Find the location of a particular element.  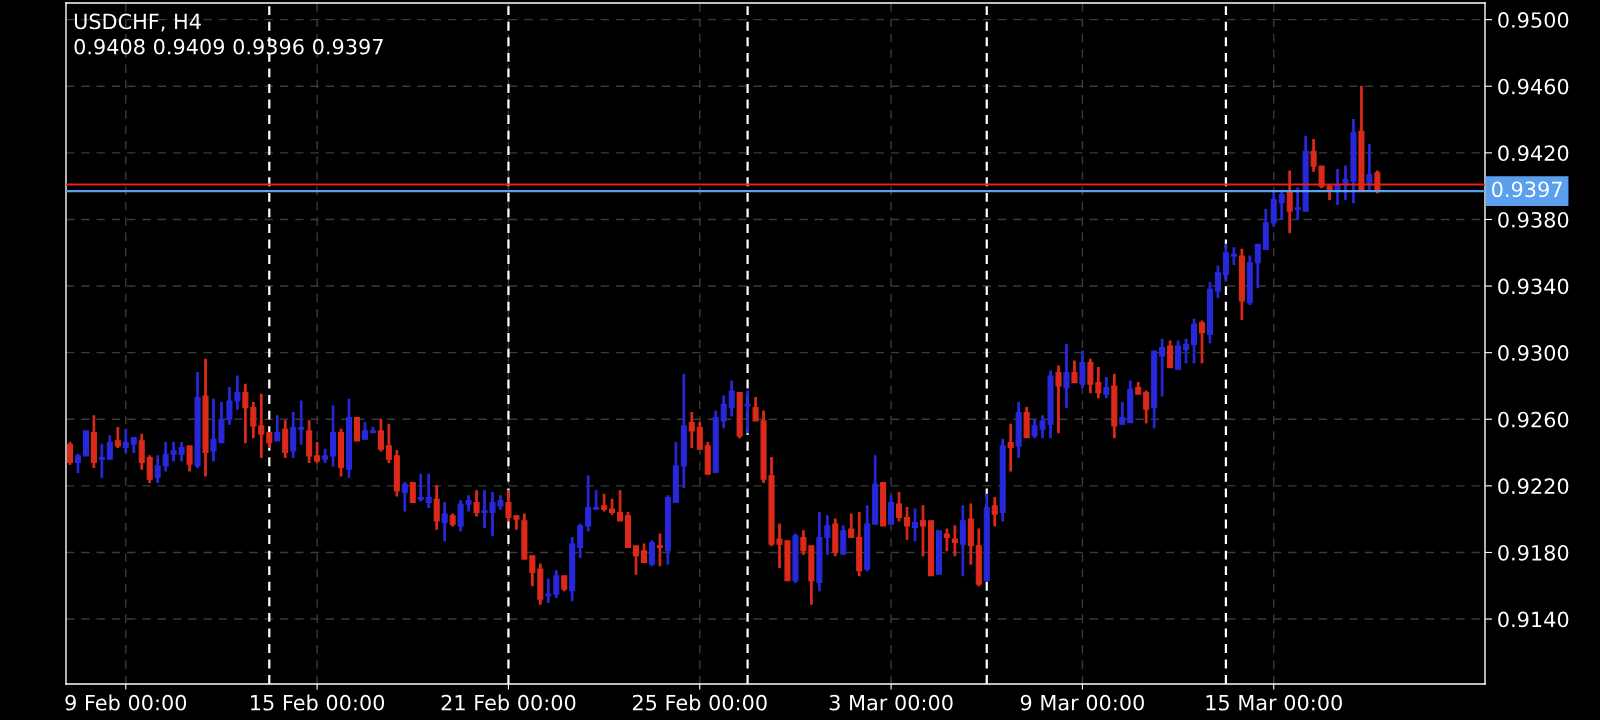

x-tick-label: 21 Feb 00:00 is located at coordinates (508, 702).